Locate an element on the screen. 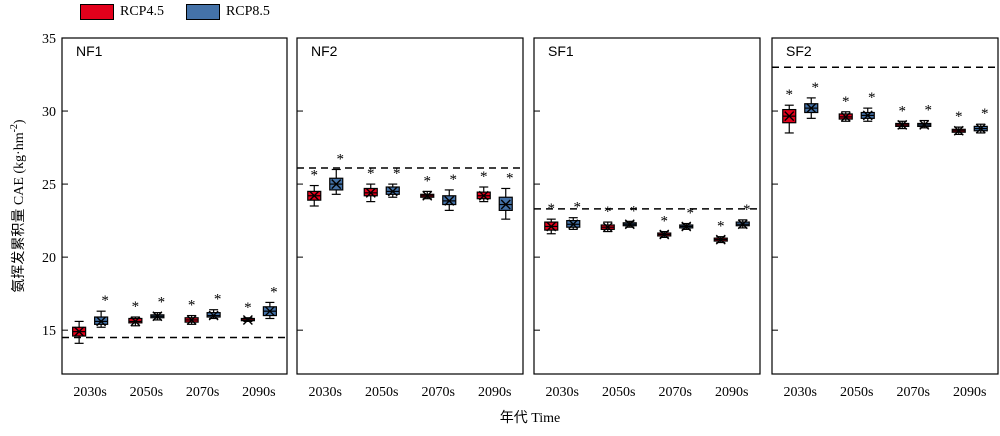 This screenshot has height=436, width=1000. y-tick-label: 15 is located at coordinates (49, 331).